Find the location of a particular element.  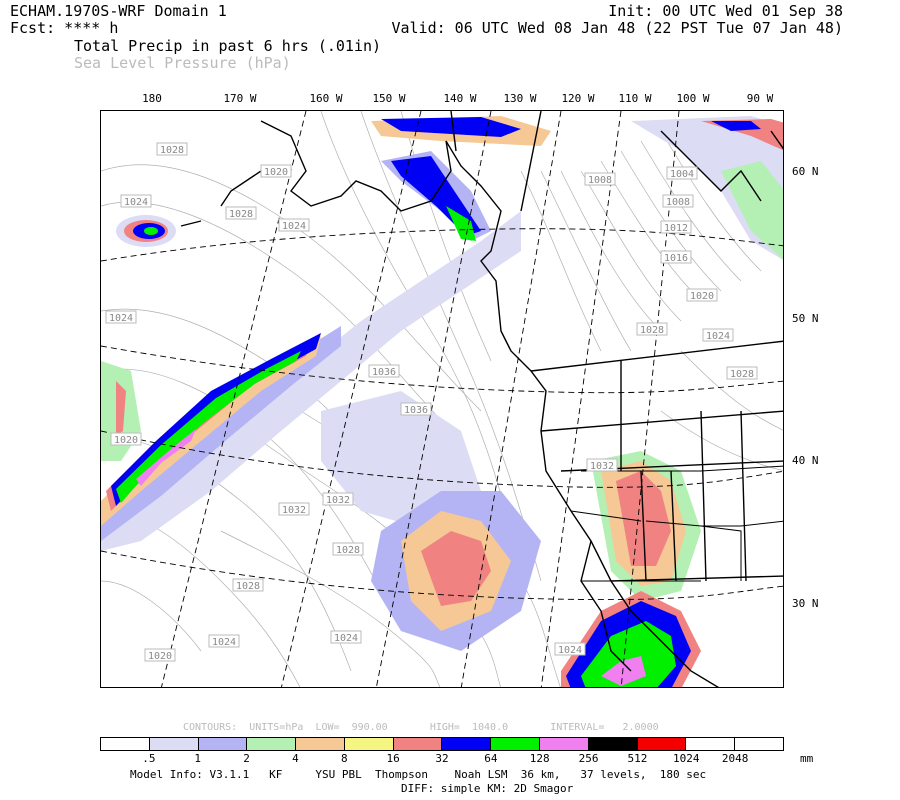

pressure-label: 1012 is located at coordinates (676, 228).